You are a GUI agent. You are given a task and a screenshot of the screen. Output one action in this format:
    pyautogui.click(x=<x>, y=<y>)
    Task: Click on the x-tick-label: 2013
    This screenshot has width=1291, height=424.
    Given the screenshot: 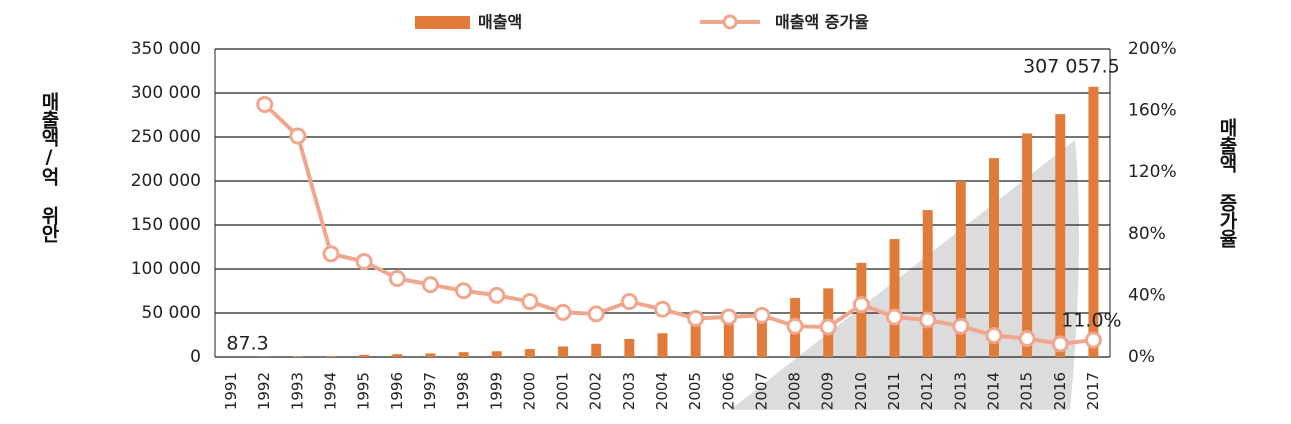 What is the action you would take?
    pyautogui.click(x=960, y=391)
    